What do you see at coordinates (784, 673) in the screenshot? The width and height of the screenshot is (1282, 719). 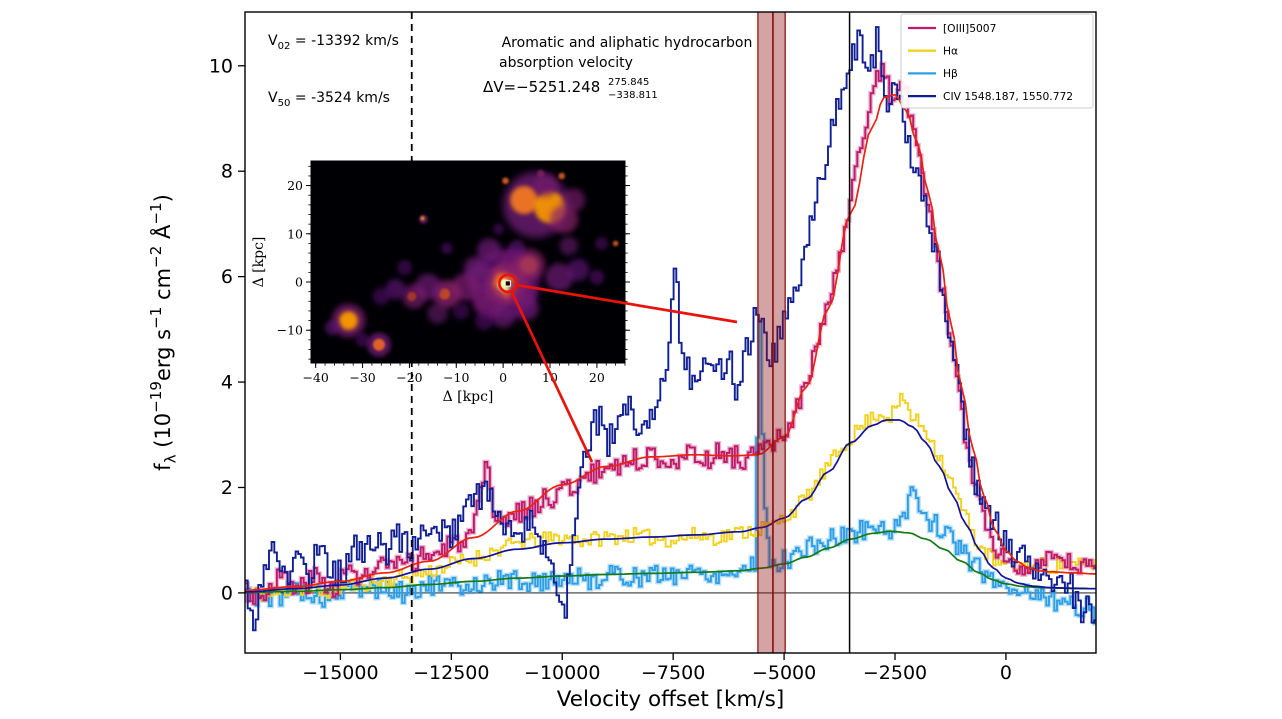 I see `x-tick-label: −5000` at bounding box center [784, 673].